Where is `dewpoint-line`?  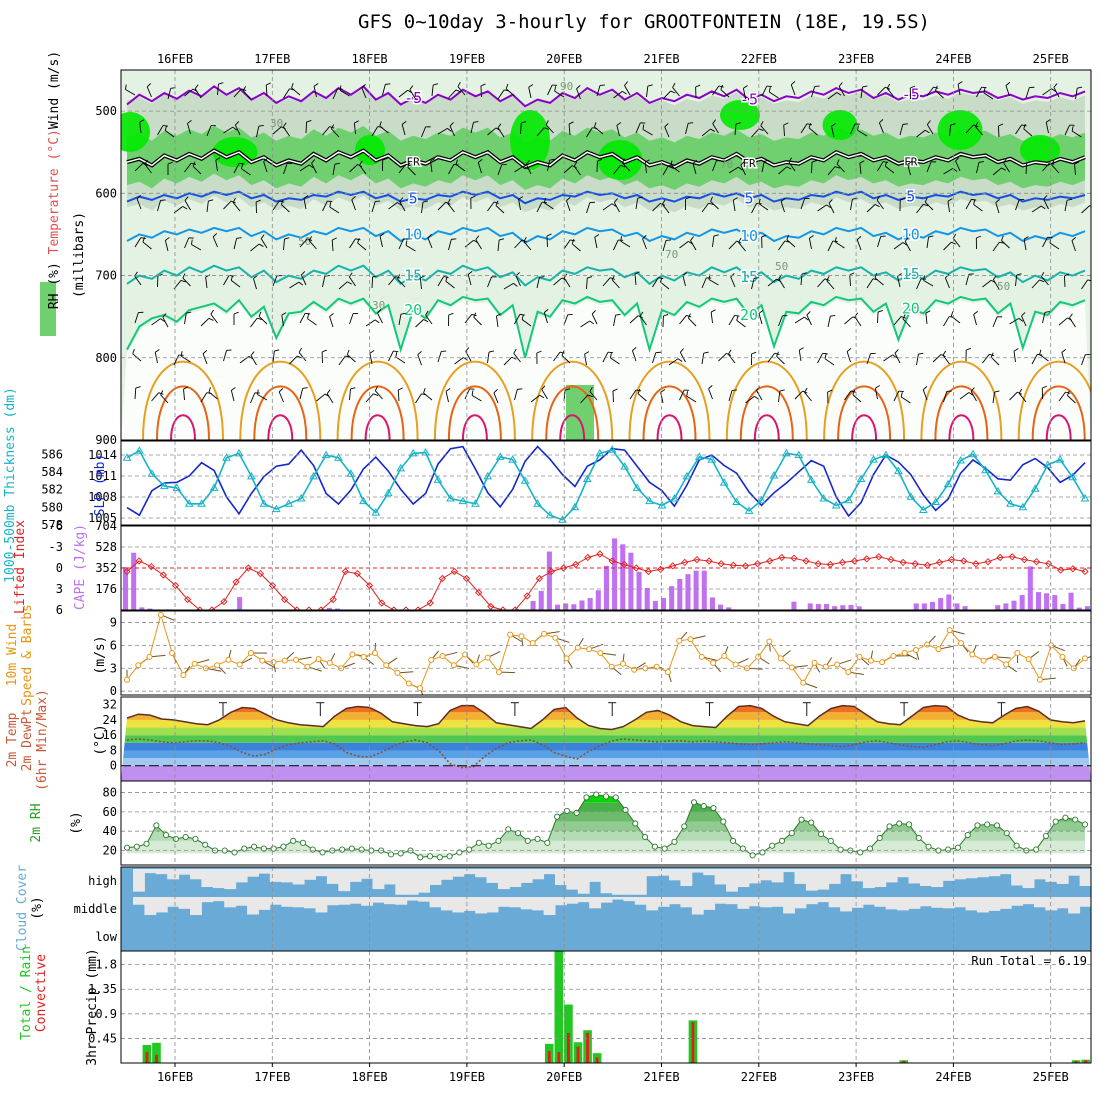 dewpoint-line is located at coordinates (606, 753).